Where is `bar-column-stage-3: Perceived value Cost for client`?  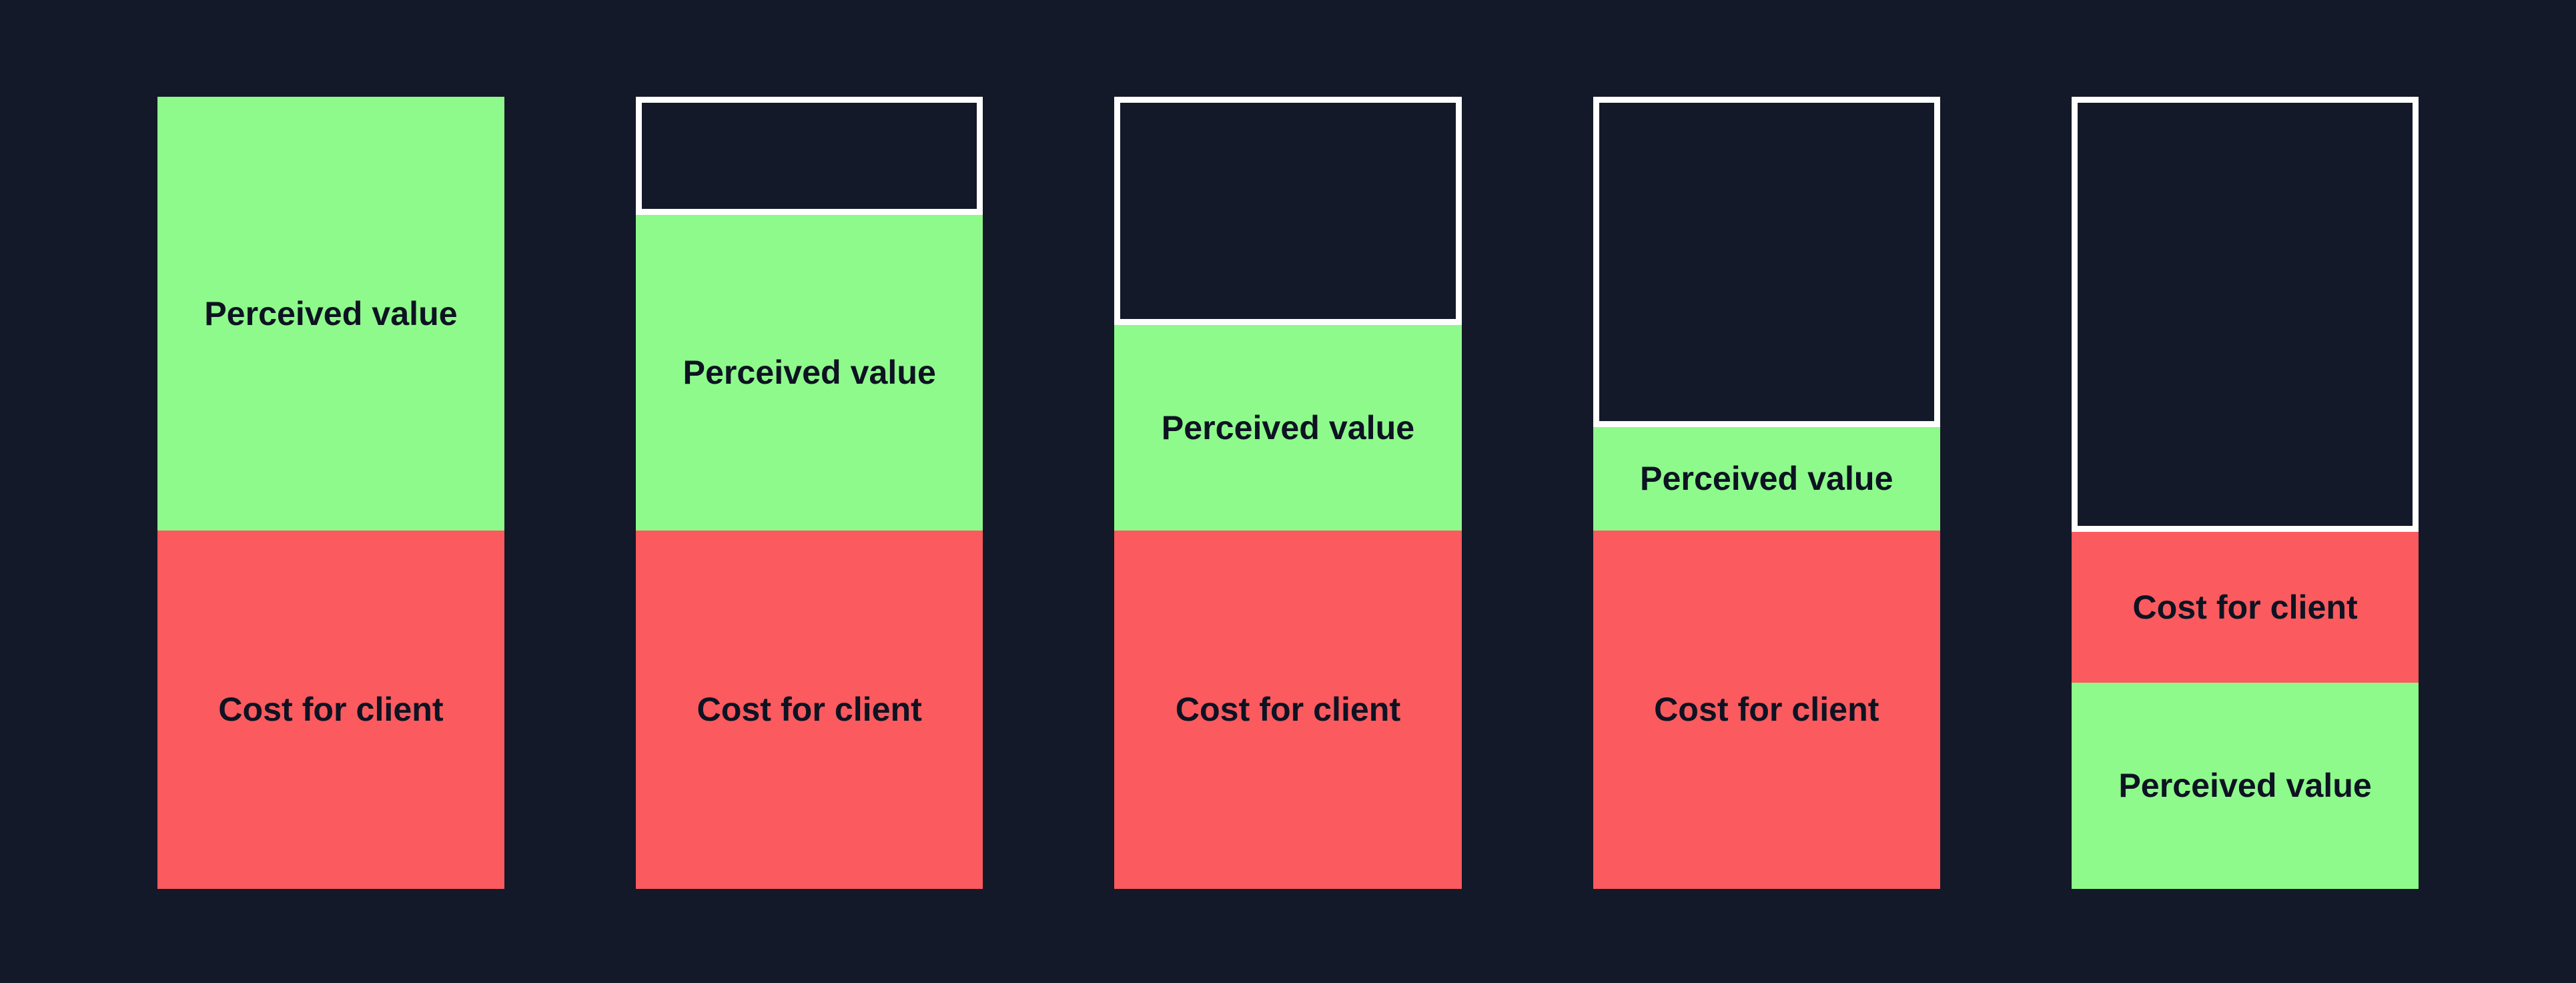 bar-column-stage-3: Perceived value Cost for client is located at coordinates (1288, 493).